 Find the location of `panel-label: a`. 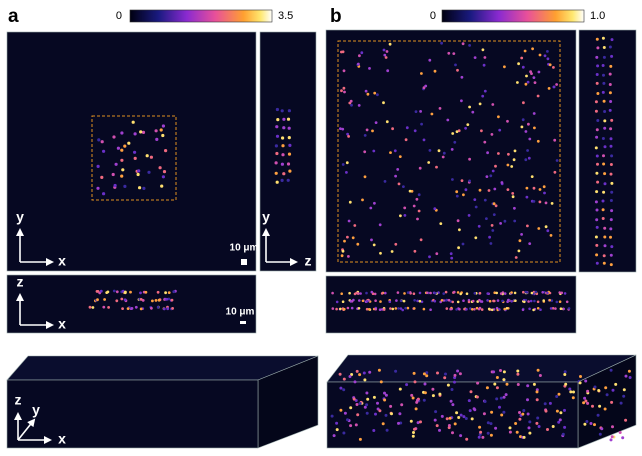

panel-label: a is located at coordinates (13, 16).